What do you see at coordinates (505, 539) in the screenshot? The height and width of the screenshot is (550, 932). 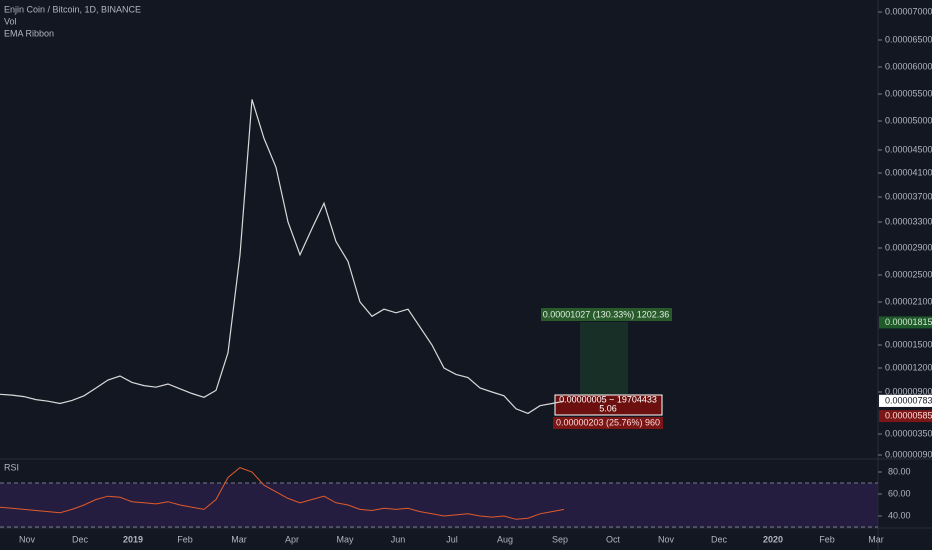 I see `time-label: Aug` at bounding box center [505, 539].